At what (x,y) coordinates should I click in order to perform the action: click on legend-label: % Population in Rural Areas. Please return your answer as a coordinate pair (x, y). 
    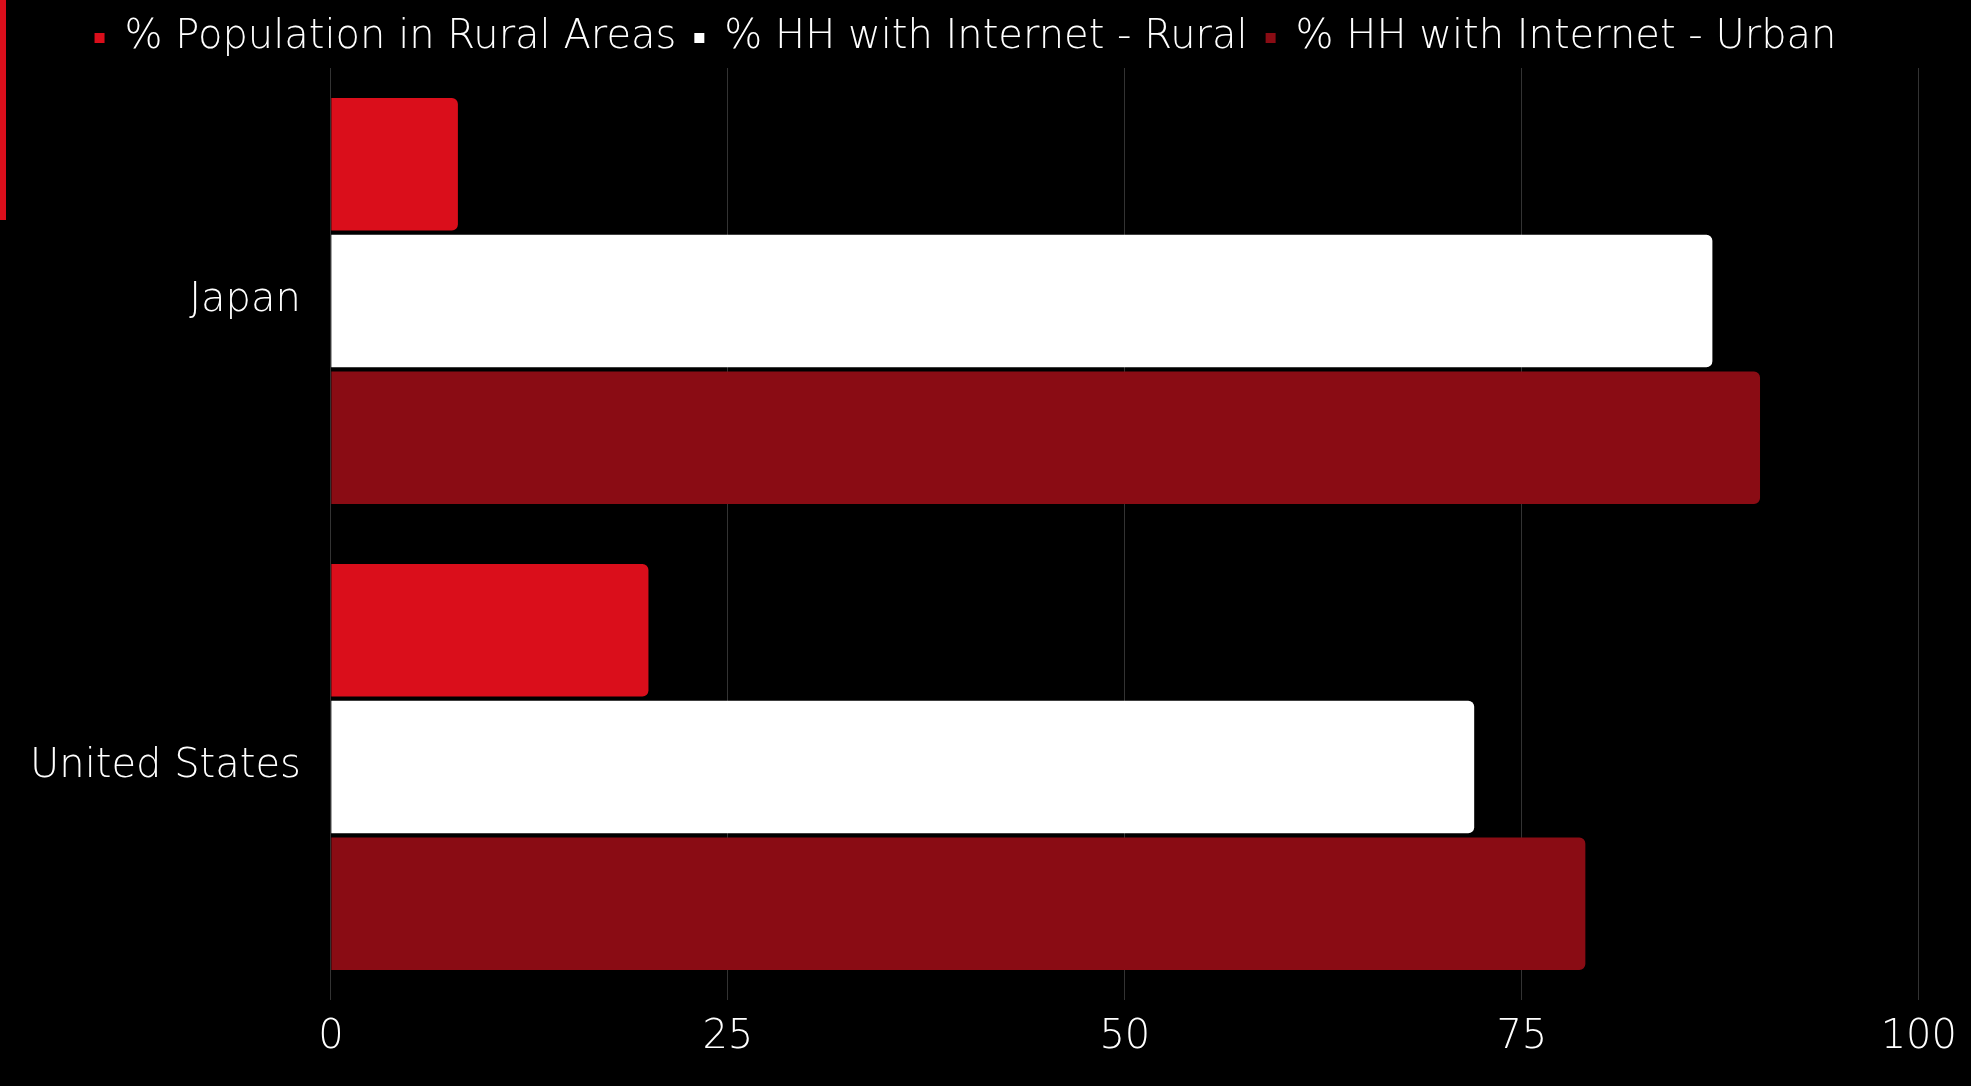
    Looking at the image, I should click on (400, 34).